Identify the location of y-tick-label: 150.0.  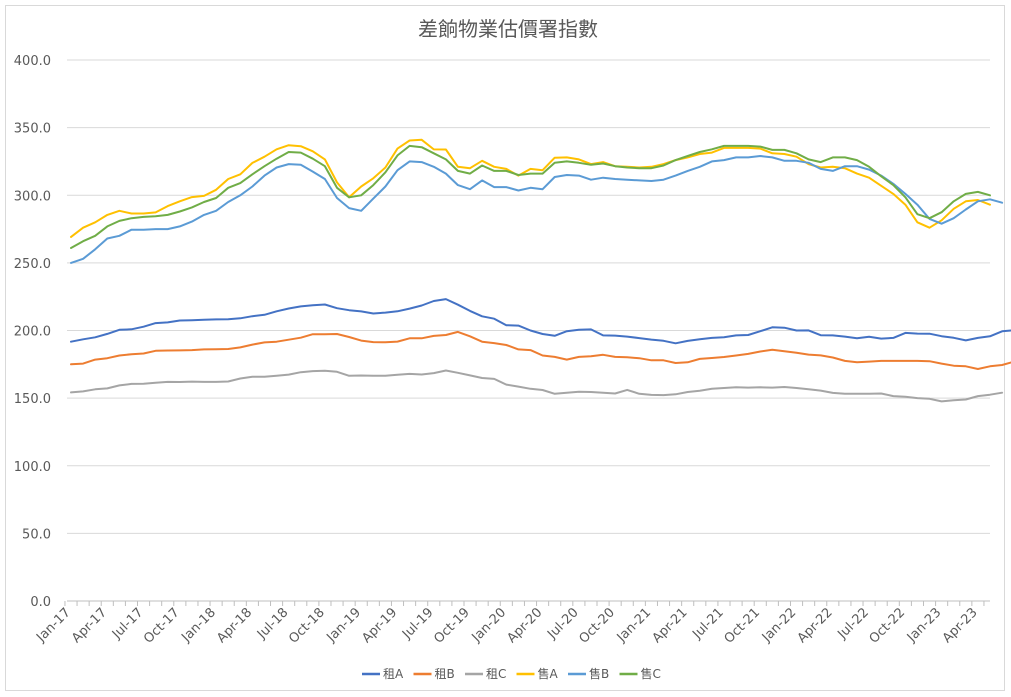
(32, 399).